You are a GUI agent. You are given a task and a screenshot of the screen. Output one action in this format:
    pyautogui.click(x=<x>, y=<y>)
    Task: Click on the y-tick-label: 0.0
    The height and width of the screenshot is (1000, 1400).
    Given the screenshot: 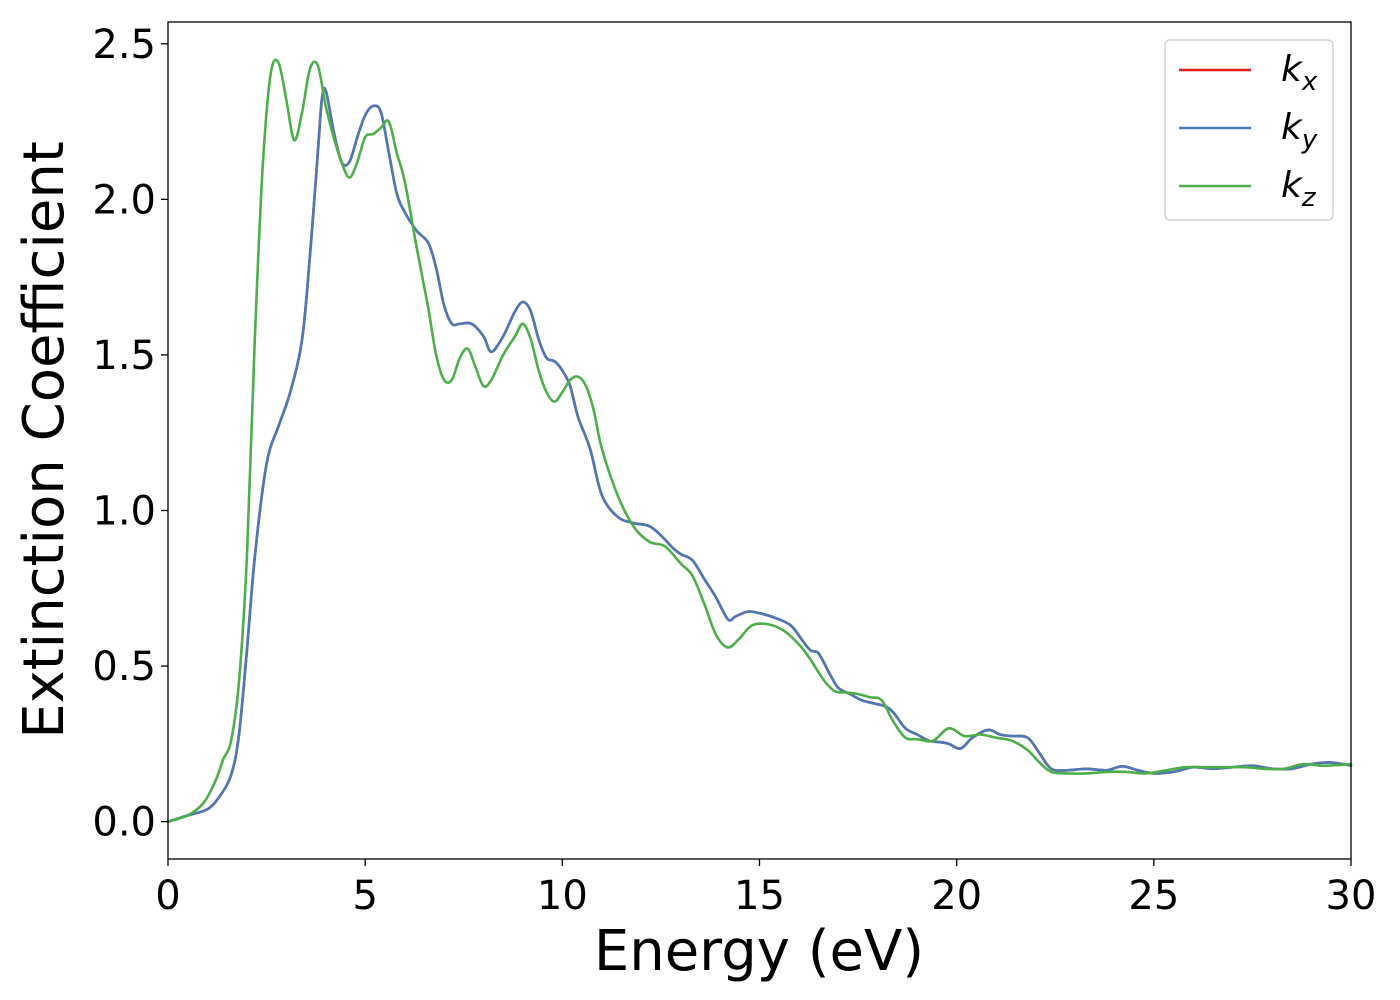 What is the action you would take?
    pyautogui.click(x=124, y=823)
    